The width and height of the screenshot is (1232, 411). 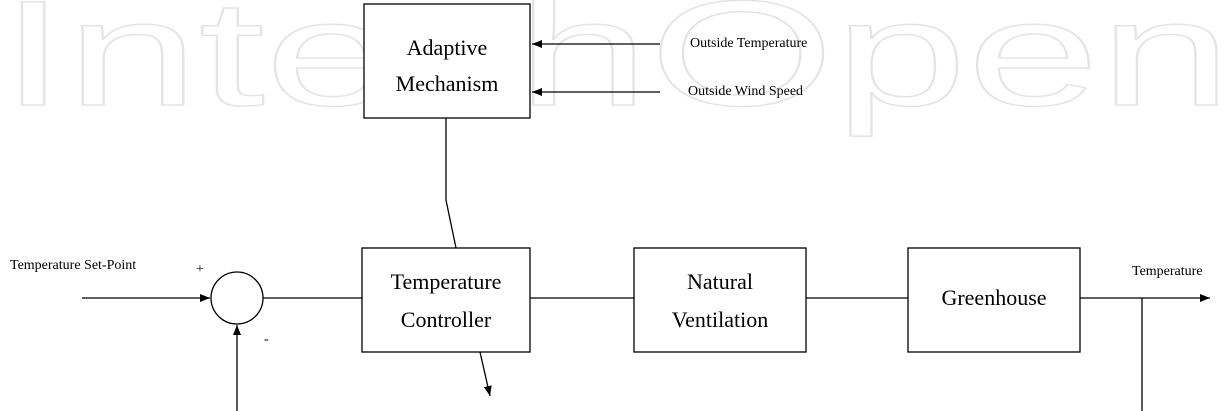 What do you see at coordinates (485, 374) in the screenshot?
I see `arrow` at bounding box center [485, 374].